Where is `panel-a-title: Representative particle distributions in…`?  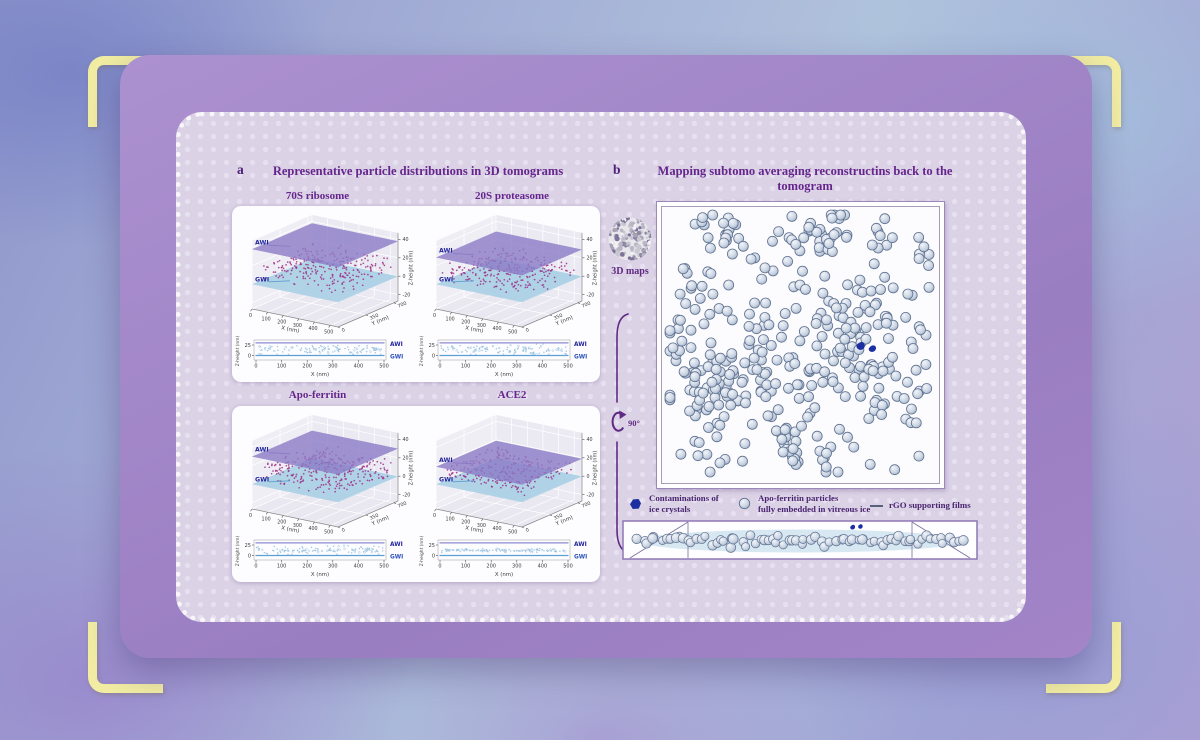 panel-a-title: Representative particle distributions in… is located at coordinates (418, 171).